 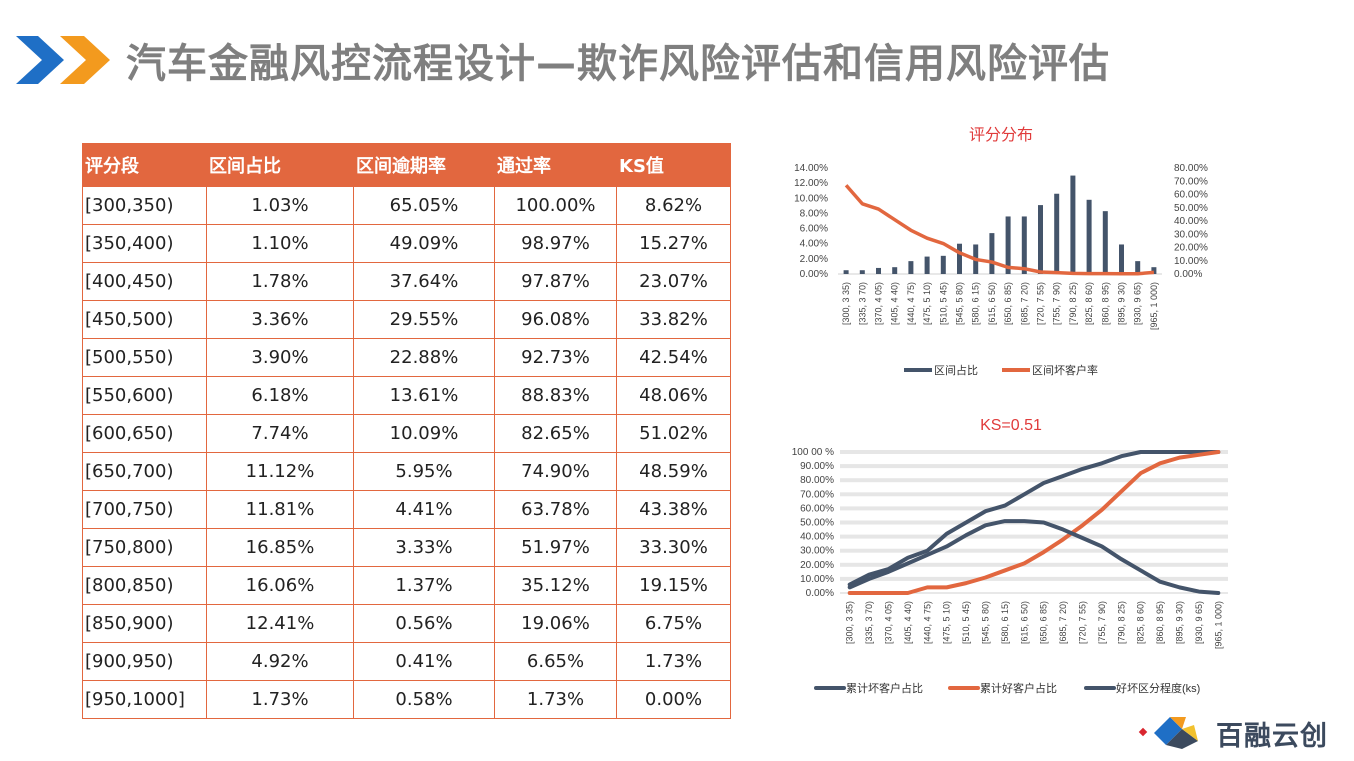 What do you see at coordinates (673, 699) in the screenshot?
I see `table-cell: 0.00%` at bounding box center [673, 699].